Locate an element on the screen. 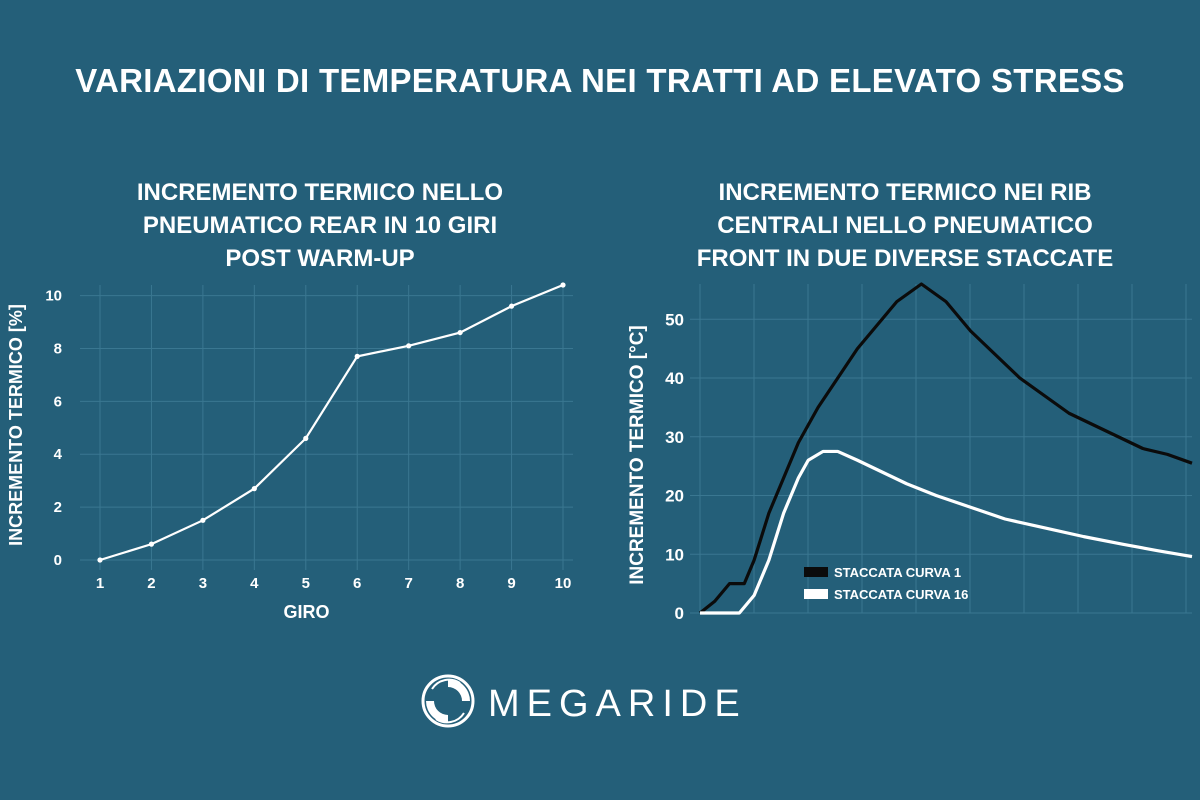  x-tick-label: 4 is located at coordinates (254, 583).